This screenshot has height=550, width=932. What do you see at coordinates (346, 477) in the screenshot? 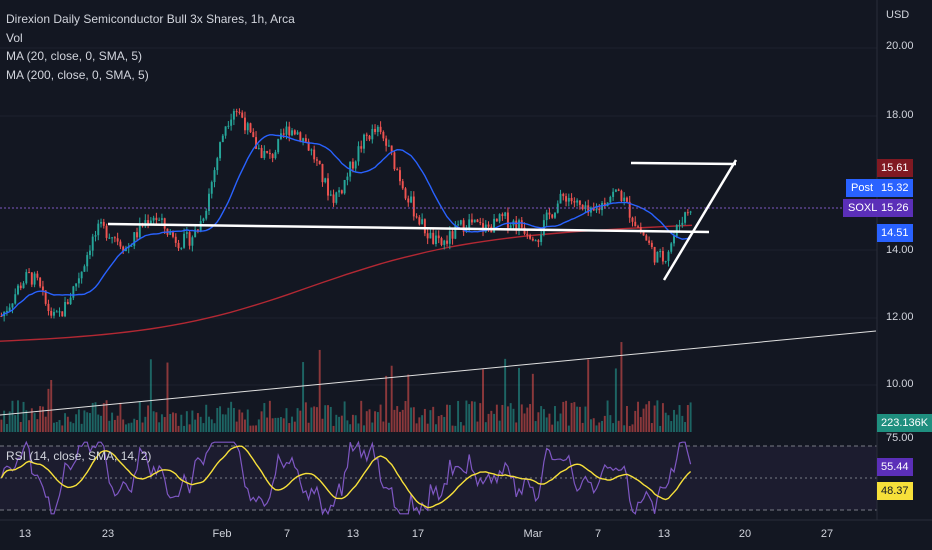
I see `rsi-ma-line` at bounding box center [346, 477].